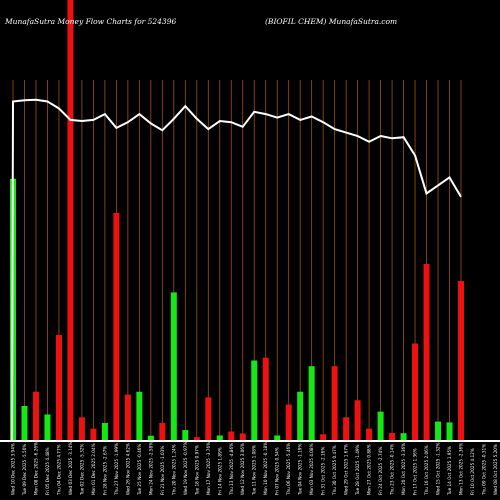  What do you see at coordinates (185, 468) in the screenshot?
I see `x-tick-label: Wed 19 Nov 2025 -0.97%` at bounding box center [185, 468].